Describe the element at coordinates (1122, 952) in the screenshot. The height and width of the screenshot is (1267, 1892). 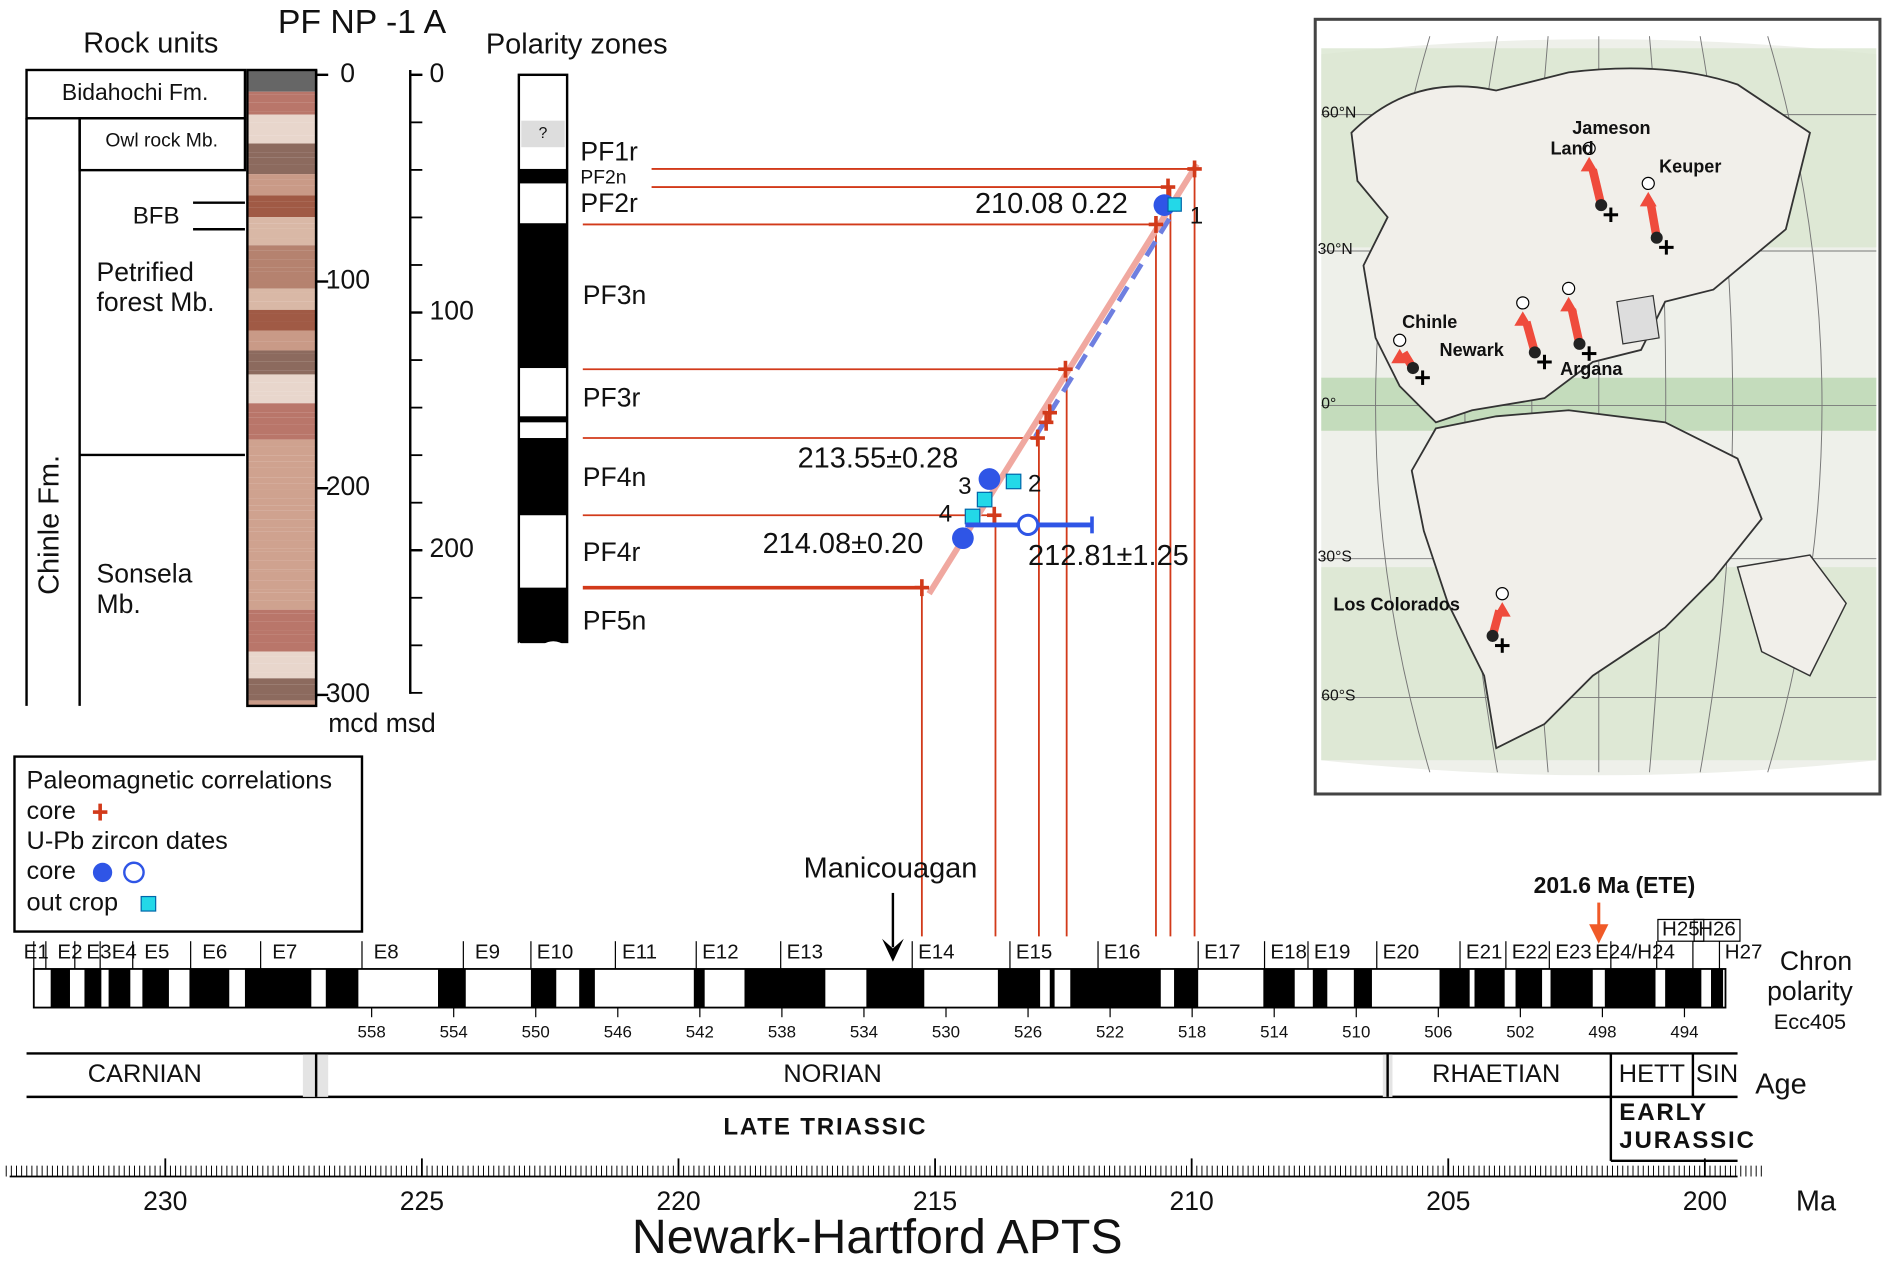
I see `label: E16` at that location.